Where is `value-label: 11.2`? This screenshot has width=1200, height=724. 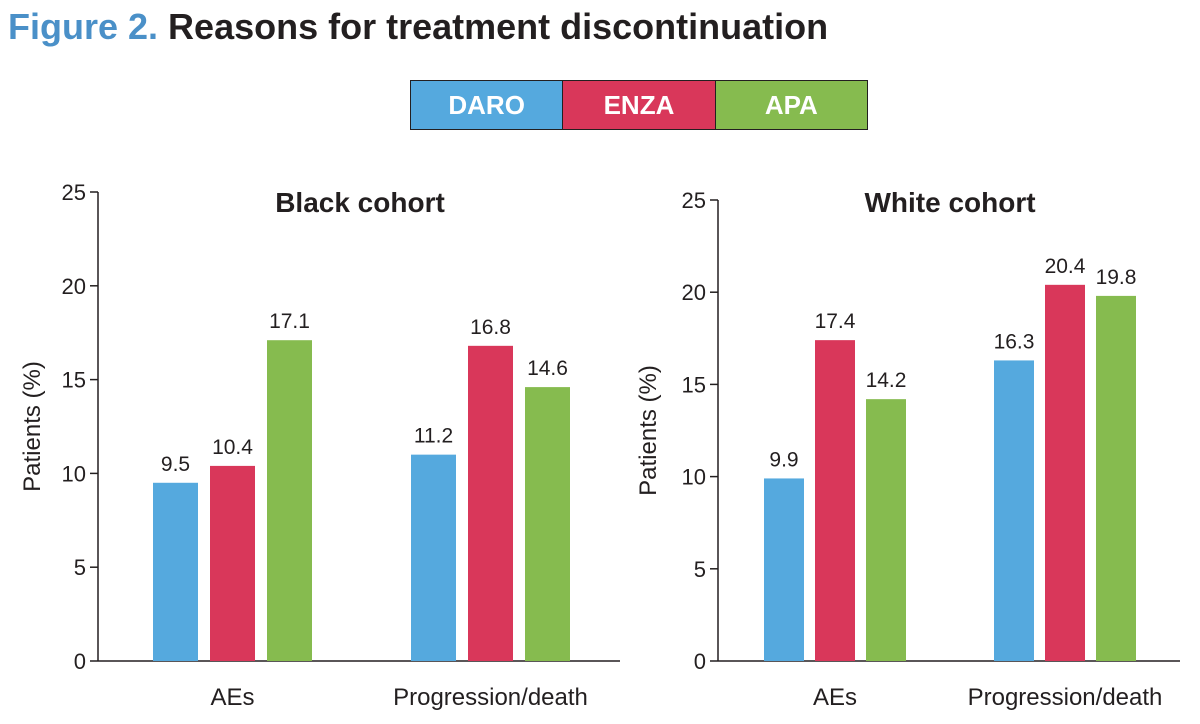
value-label: 11.2 is located at coordinates (433, 436).